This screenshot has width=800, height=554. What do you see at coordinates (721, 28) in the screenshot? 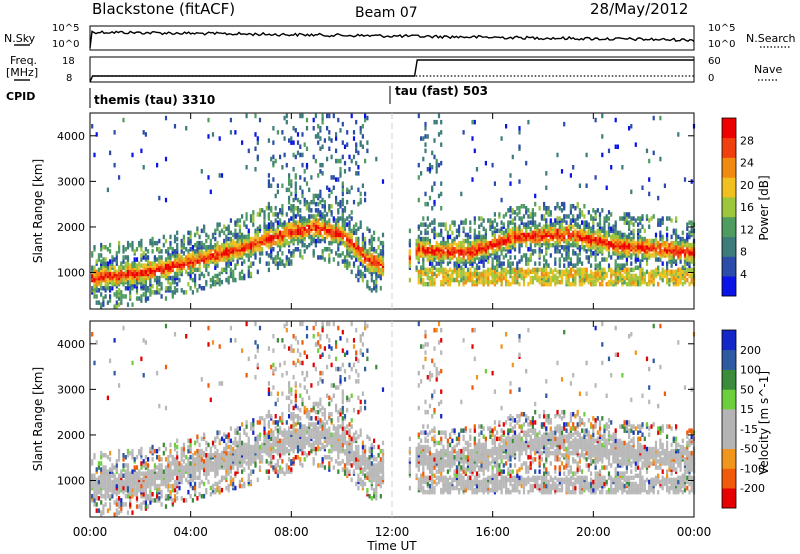
I see `nsearch-tick-high: 10^5` at bounding box center [721, 28].